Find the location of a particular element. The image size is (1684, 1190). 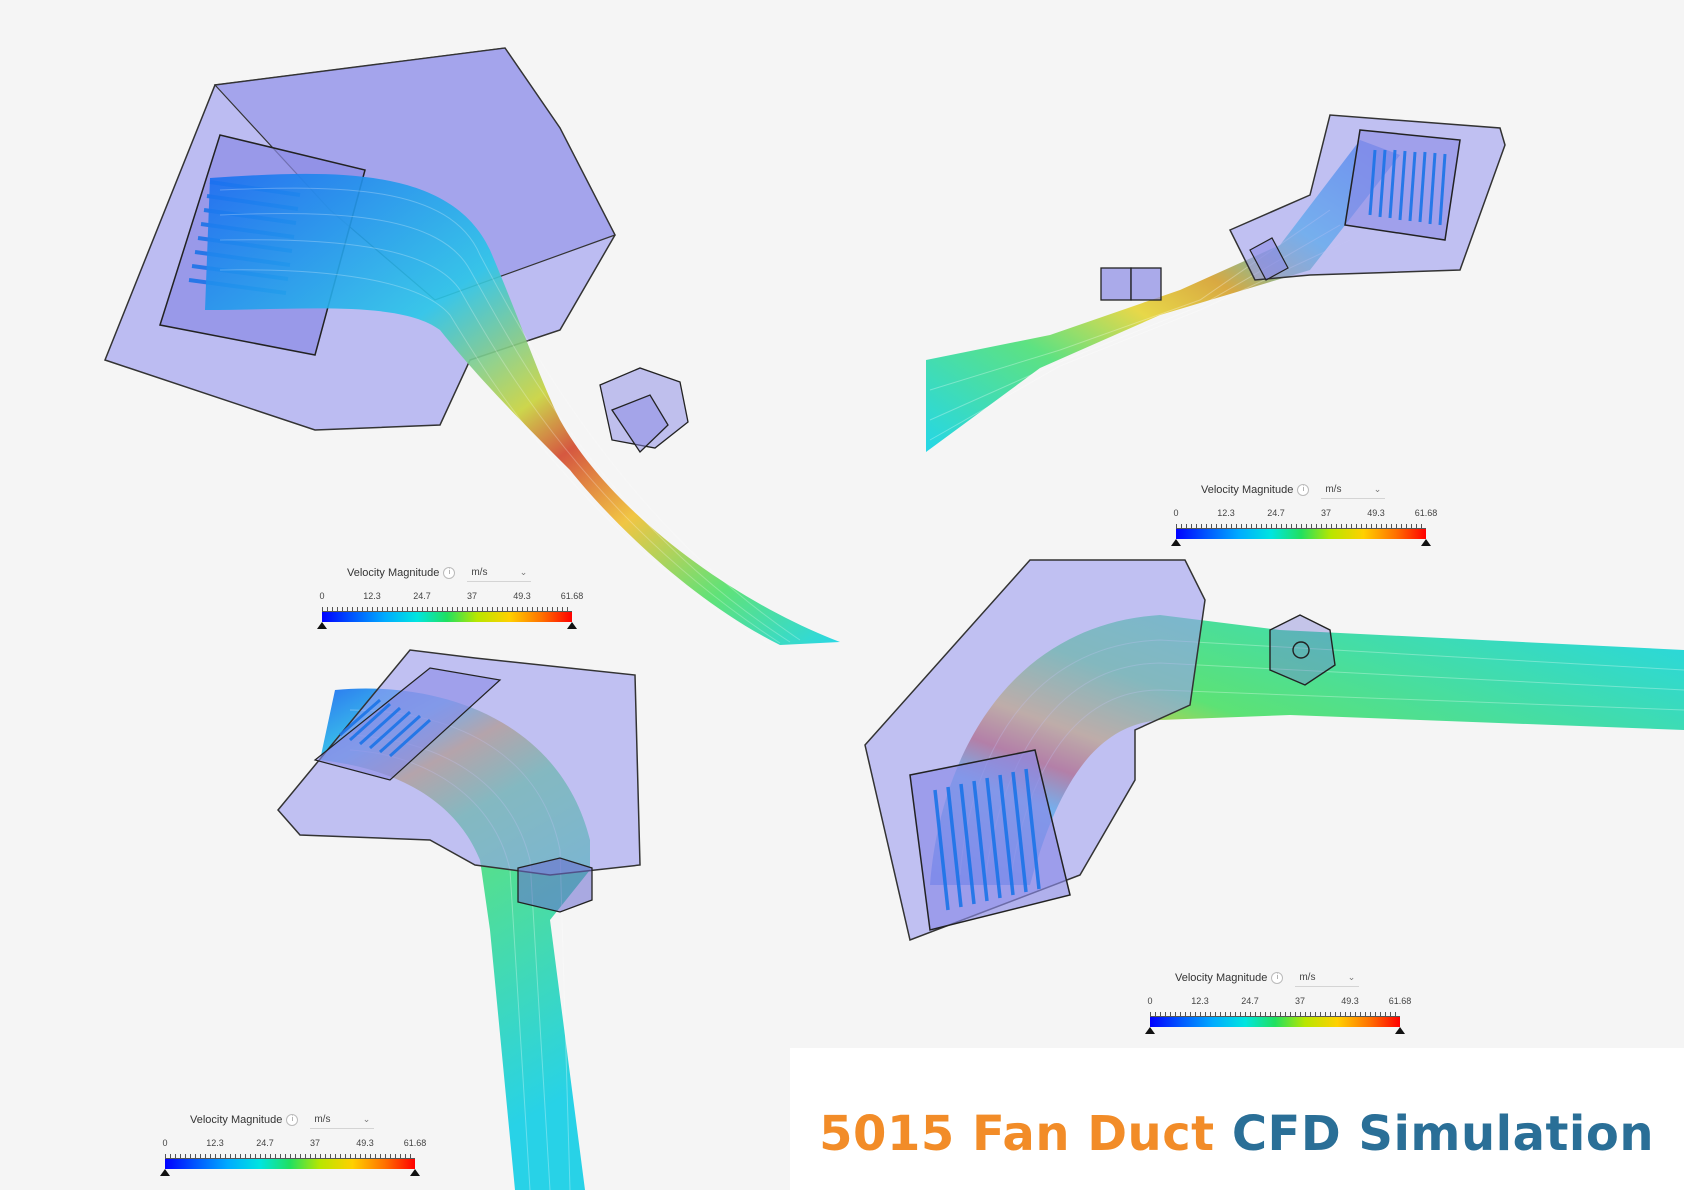

view-top-right is located at coordinates (1210, 280).